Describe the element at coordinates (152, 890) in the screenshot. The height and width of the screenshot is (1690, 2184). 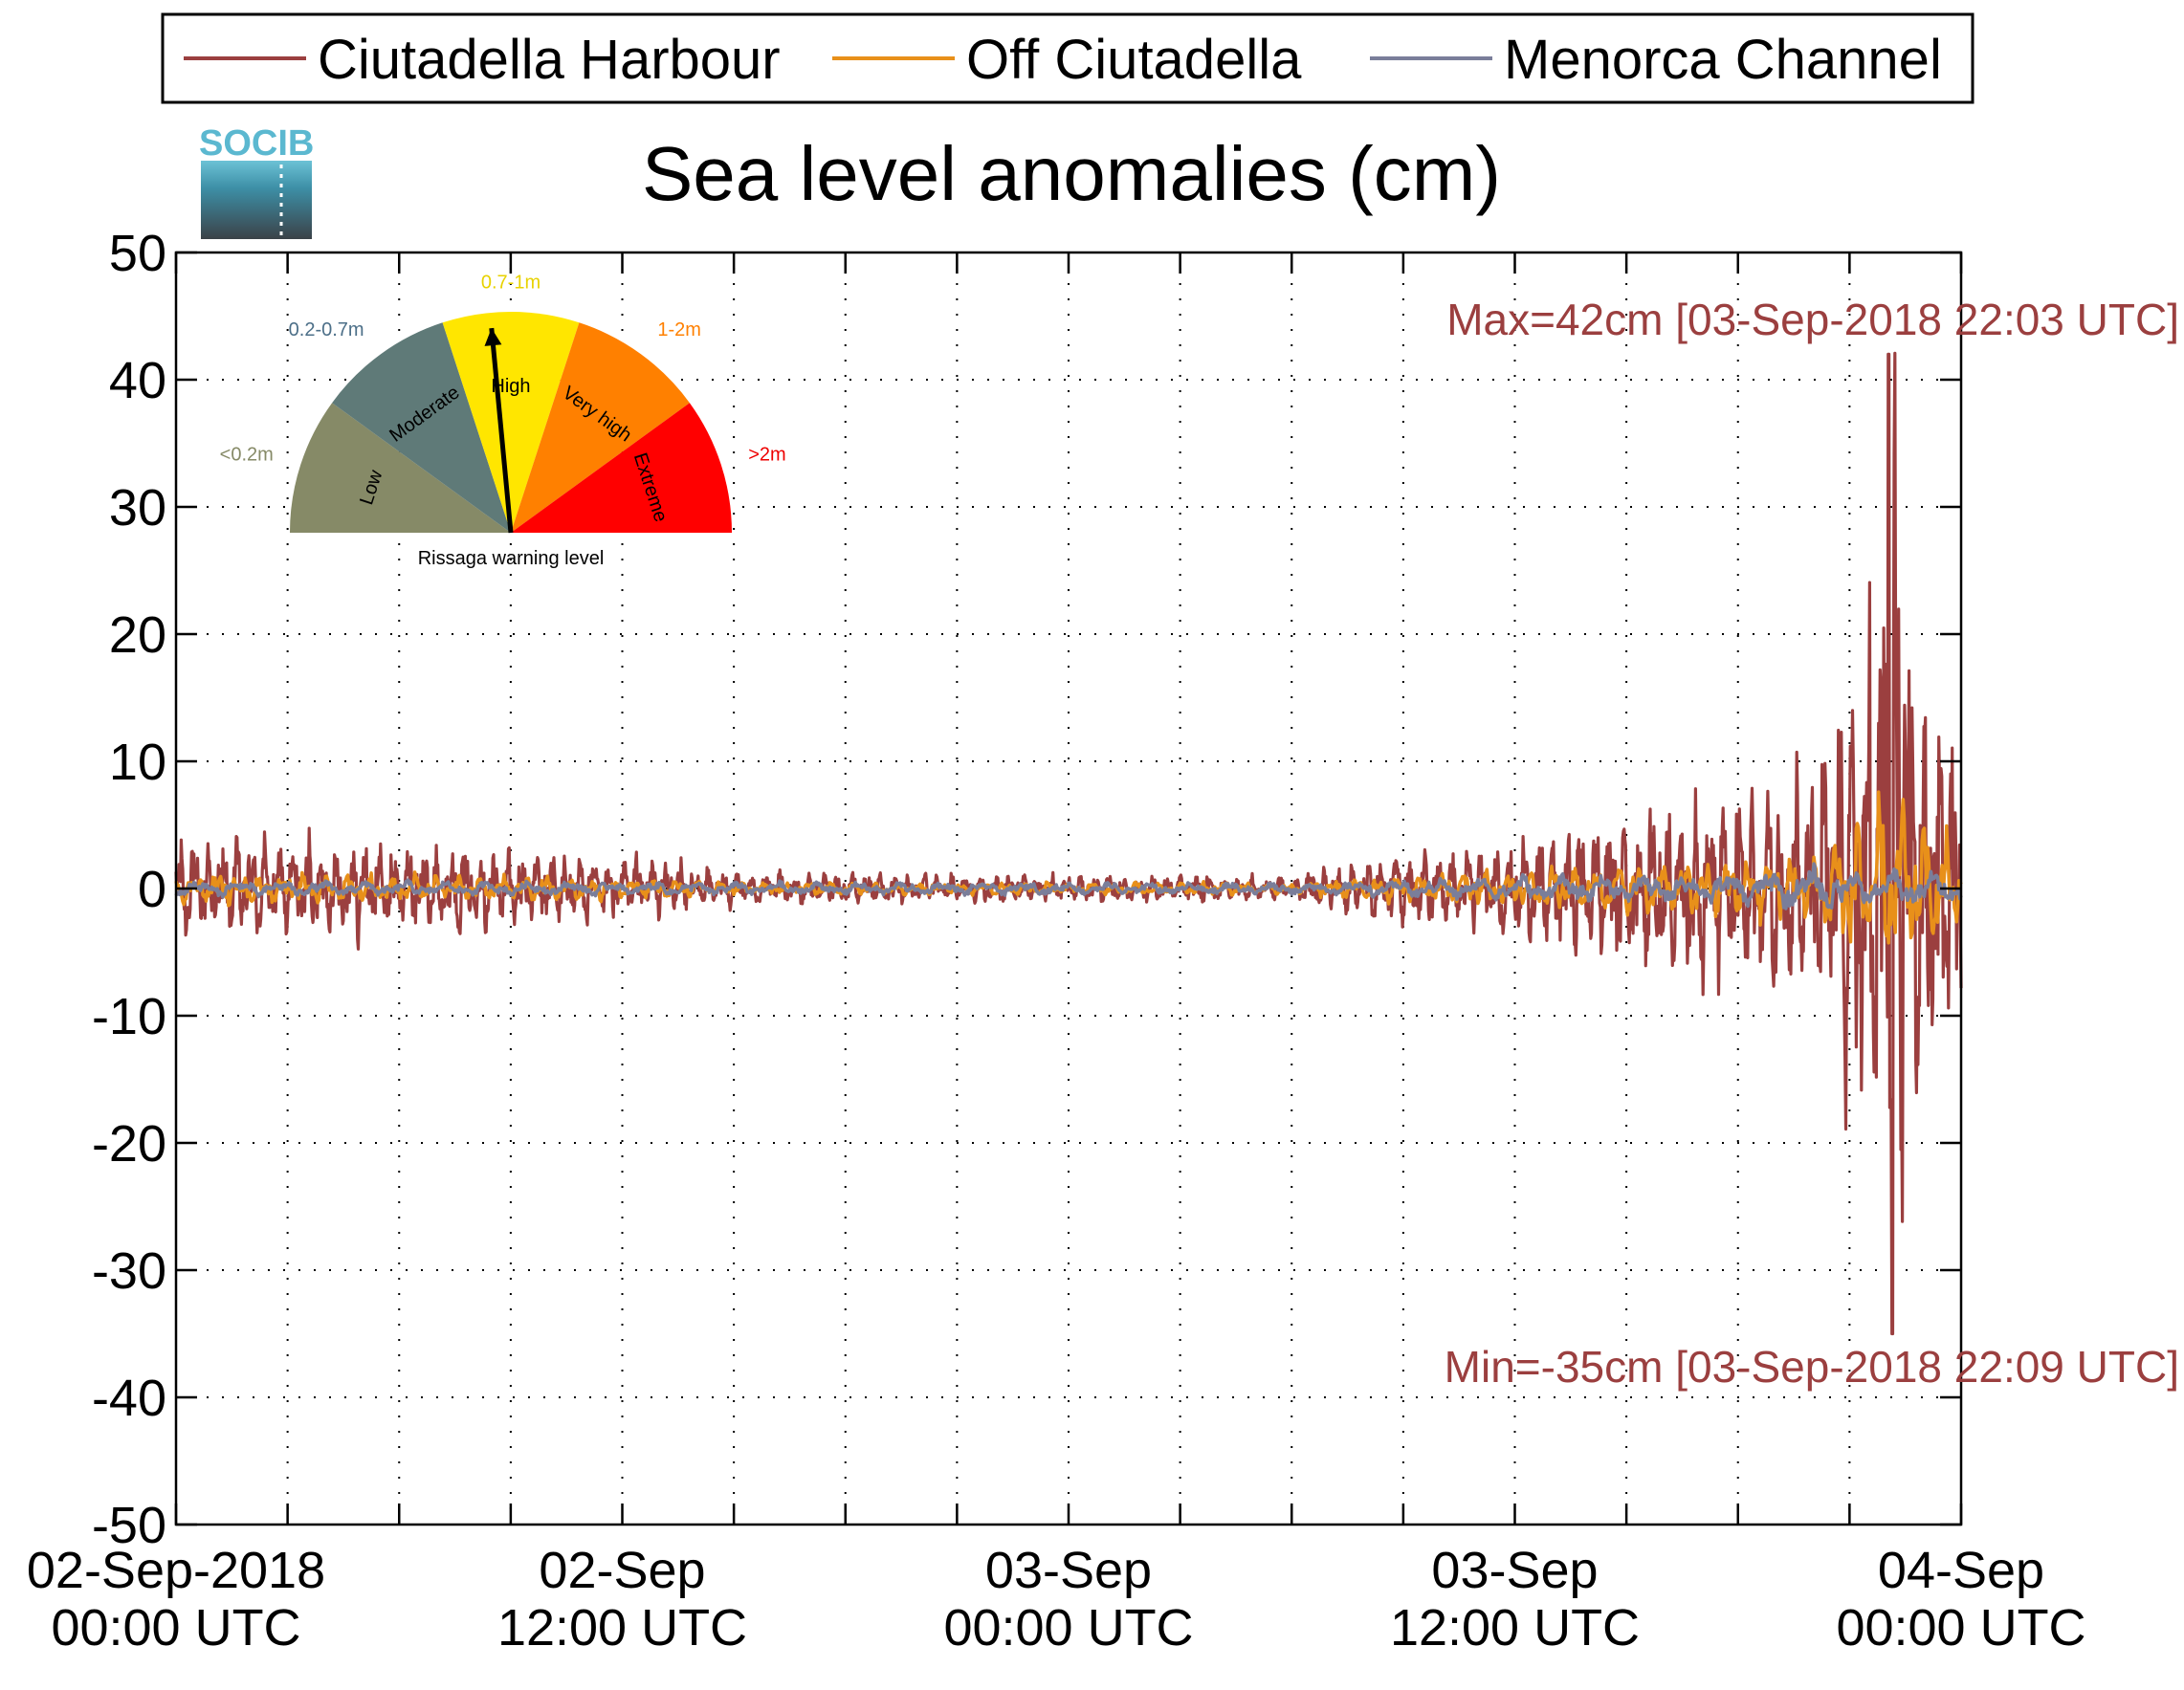
I see `y-tick-label: 0` at that location.